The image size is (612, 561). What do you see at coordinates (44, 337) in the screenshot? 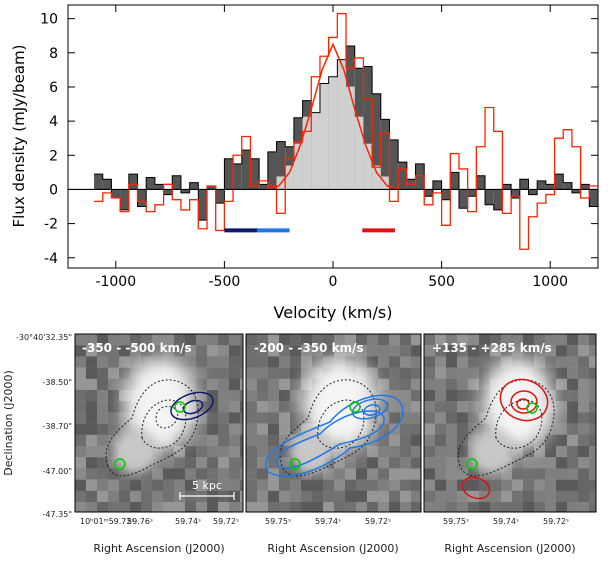
I see `dec-tick-label: -30°40'32.35"` at bounding box center [44, 337].